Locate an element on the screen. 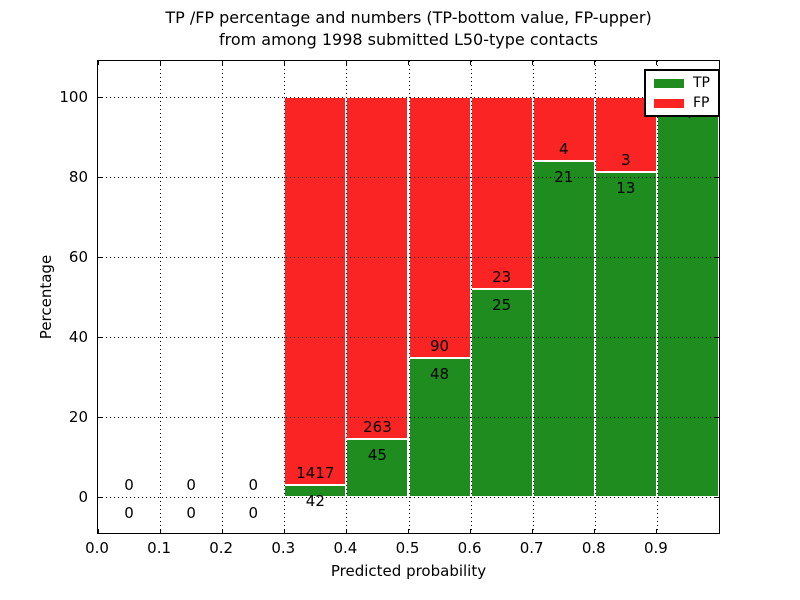 The image size is (800, 600). y-tick-label: 100 is located at coordinates (73, 97).